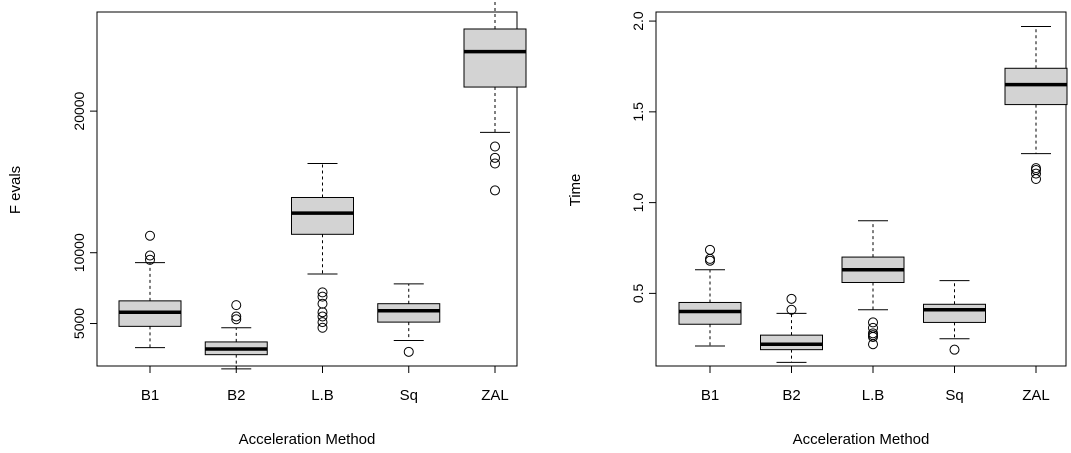 Image resolution: width=1071 pixels, height=453 pixels. Describe the element at coordinates (79, 252) in the screenshot. I see `y-tick-label: 10000` at that location.